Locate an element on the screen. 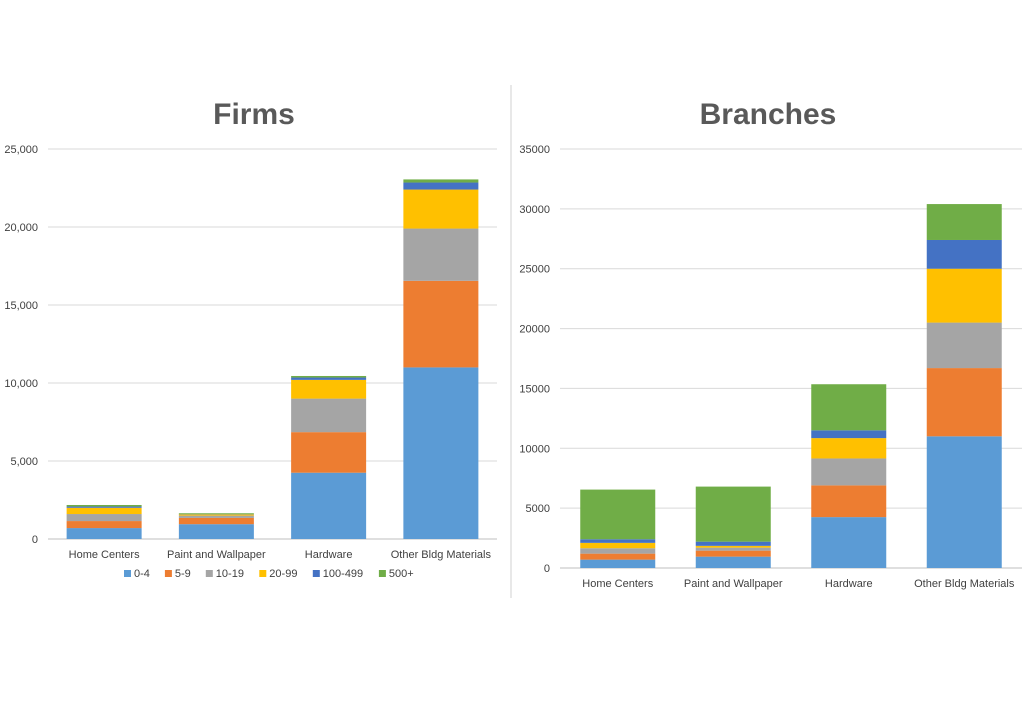  firms-category-label: Hardware is located at coordinates (329, 555).